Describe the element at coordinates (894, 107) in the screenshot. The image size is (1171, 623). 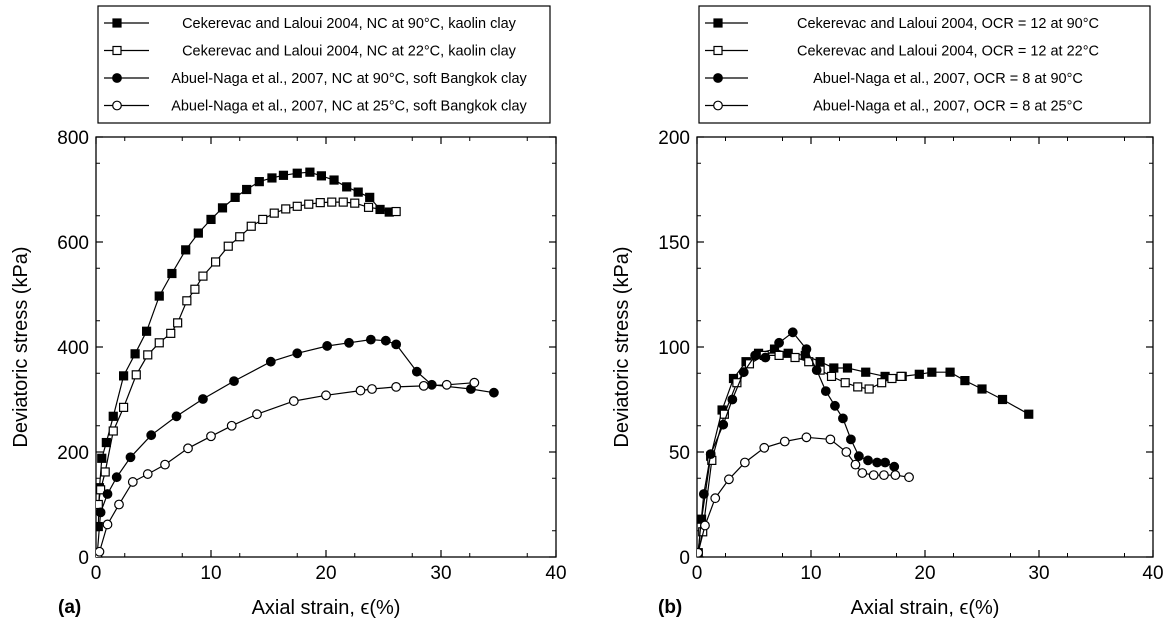
I see `legend-entry: Abuel-Naga et al., 2007, OCR = 8 at 25°C` at that location.